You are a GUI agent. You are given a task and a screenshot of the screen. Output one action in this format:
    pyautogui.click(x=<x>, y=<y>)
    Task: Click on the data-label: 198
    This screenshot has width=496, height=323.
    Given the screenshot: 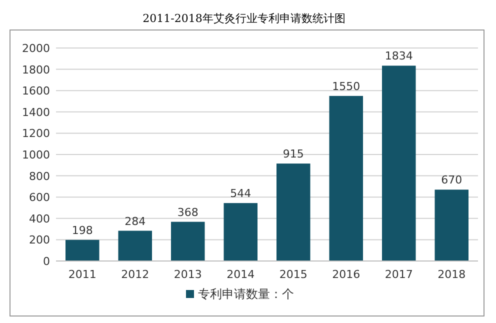 What is the action you would take?
    pyautogui.click(x=82, y=230)
    